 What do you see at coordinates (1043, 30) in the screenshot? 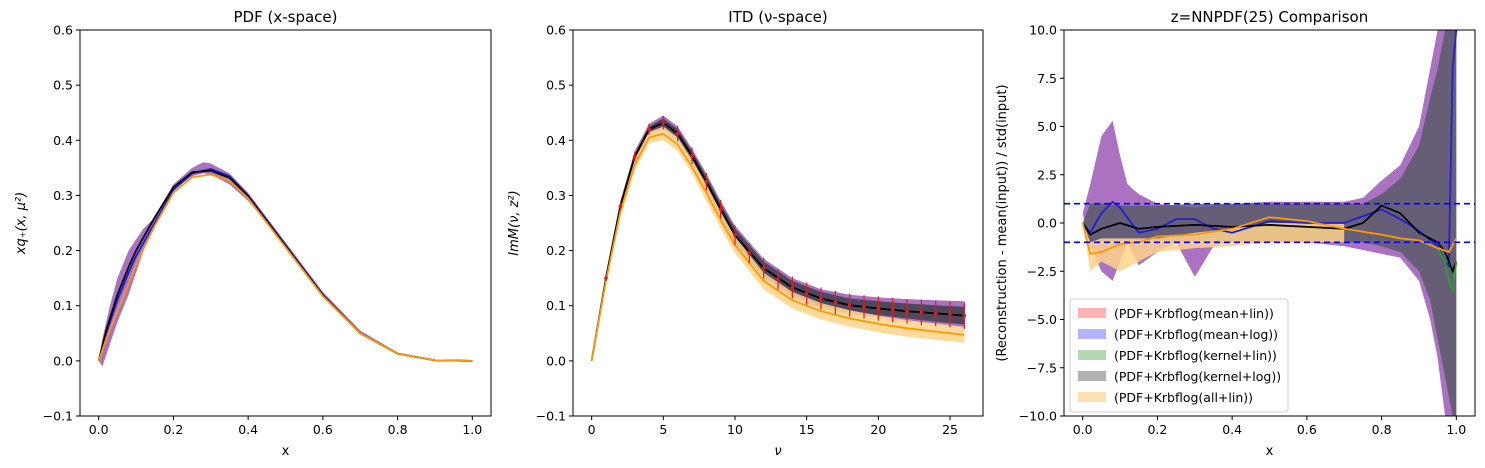
I see `y-tick-label: 10.0` at bounding box center [1043, 30].